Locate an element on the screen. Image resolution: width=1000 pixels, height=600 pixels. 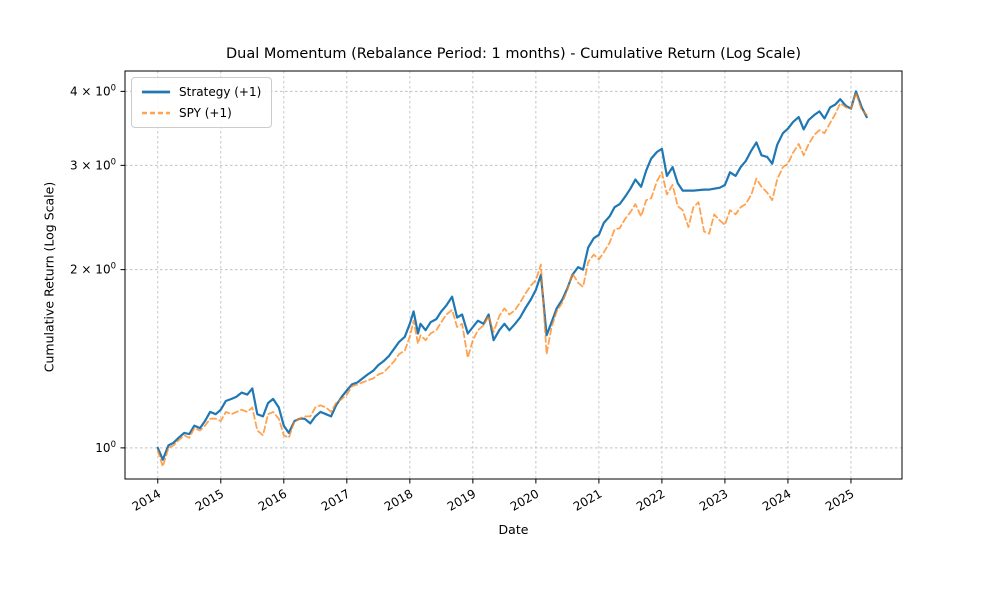
y-tick-label: 2 × 100 is located at coordinates (93, 269).